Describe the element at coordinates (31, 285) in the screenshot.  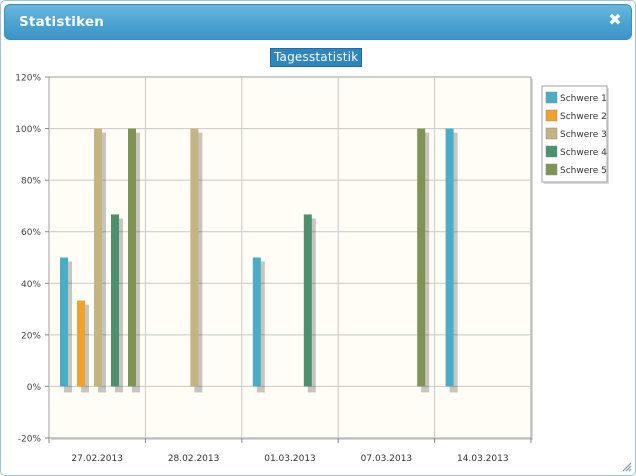
I see `y-tick-label: 40%` at that location.